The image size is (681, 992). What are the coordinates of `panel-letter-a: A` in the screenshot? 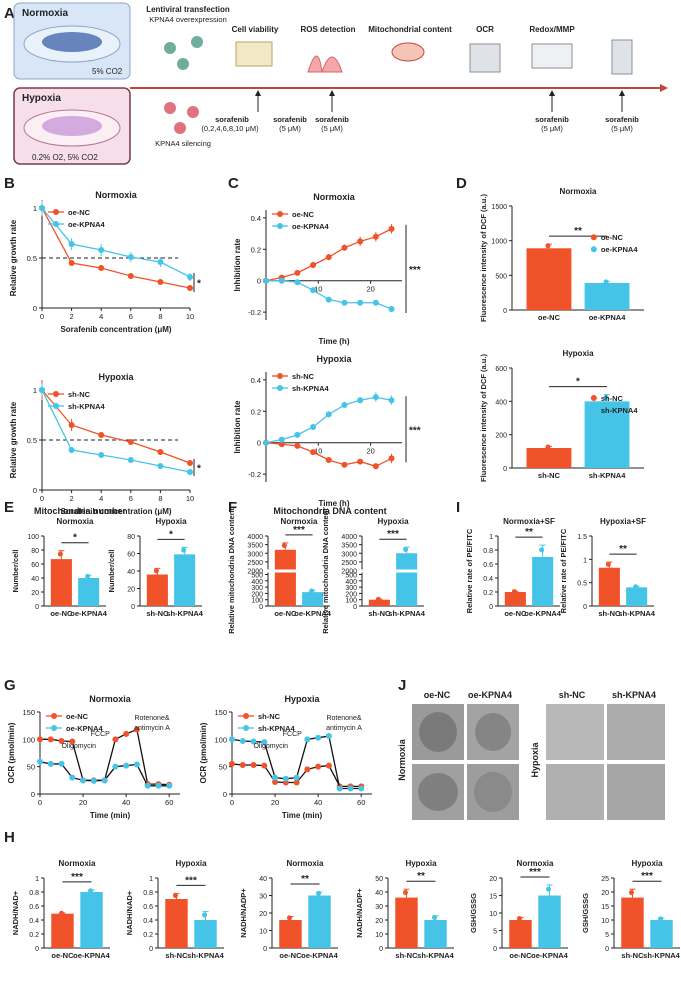 It's located at (9, 13).